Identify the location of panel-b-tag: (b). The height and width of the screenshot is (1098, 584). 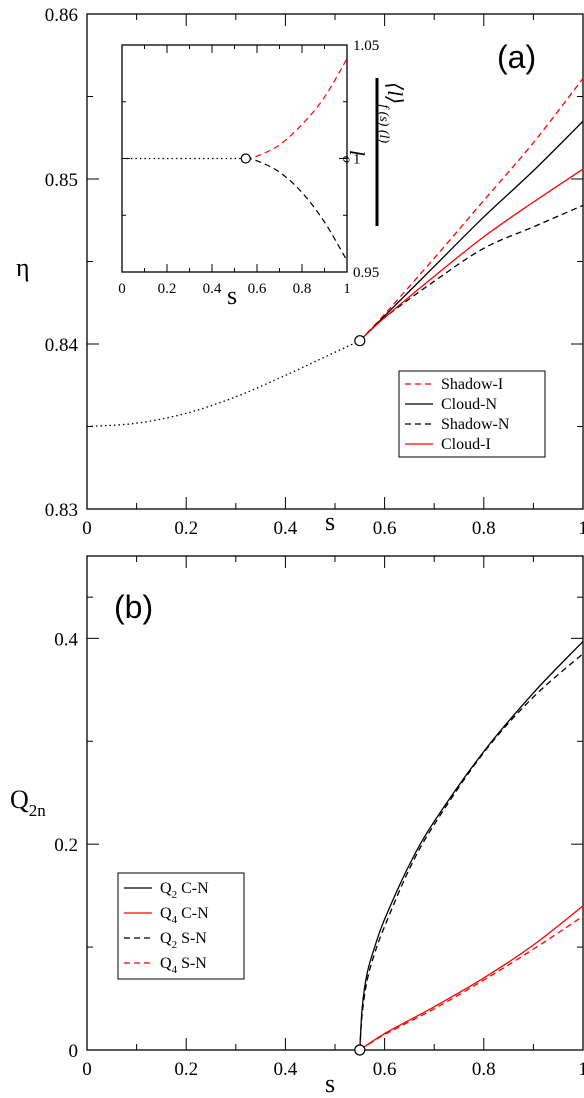
(133, 607).